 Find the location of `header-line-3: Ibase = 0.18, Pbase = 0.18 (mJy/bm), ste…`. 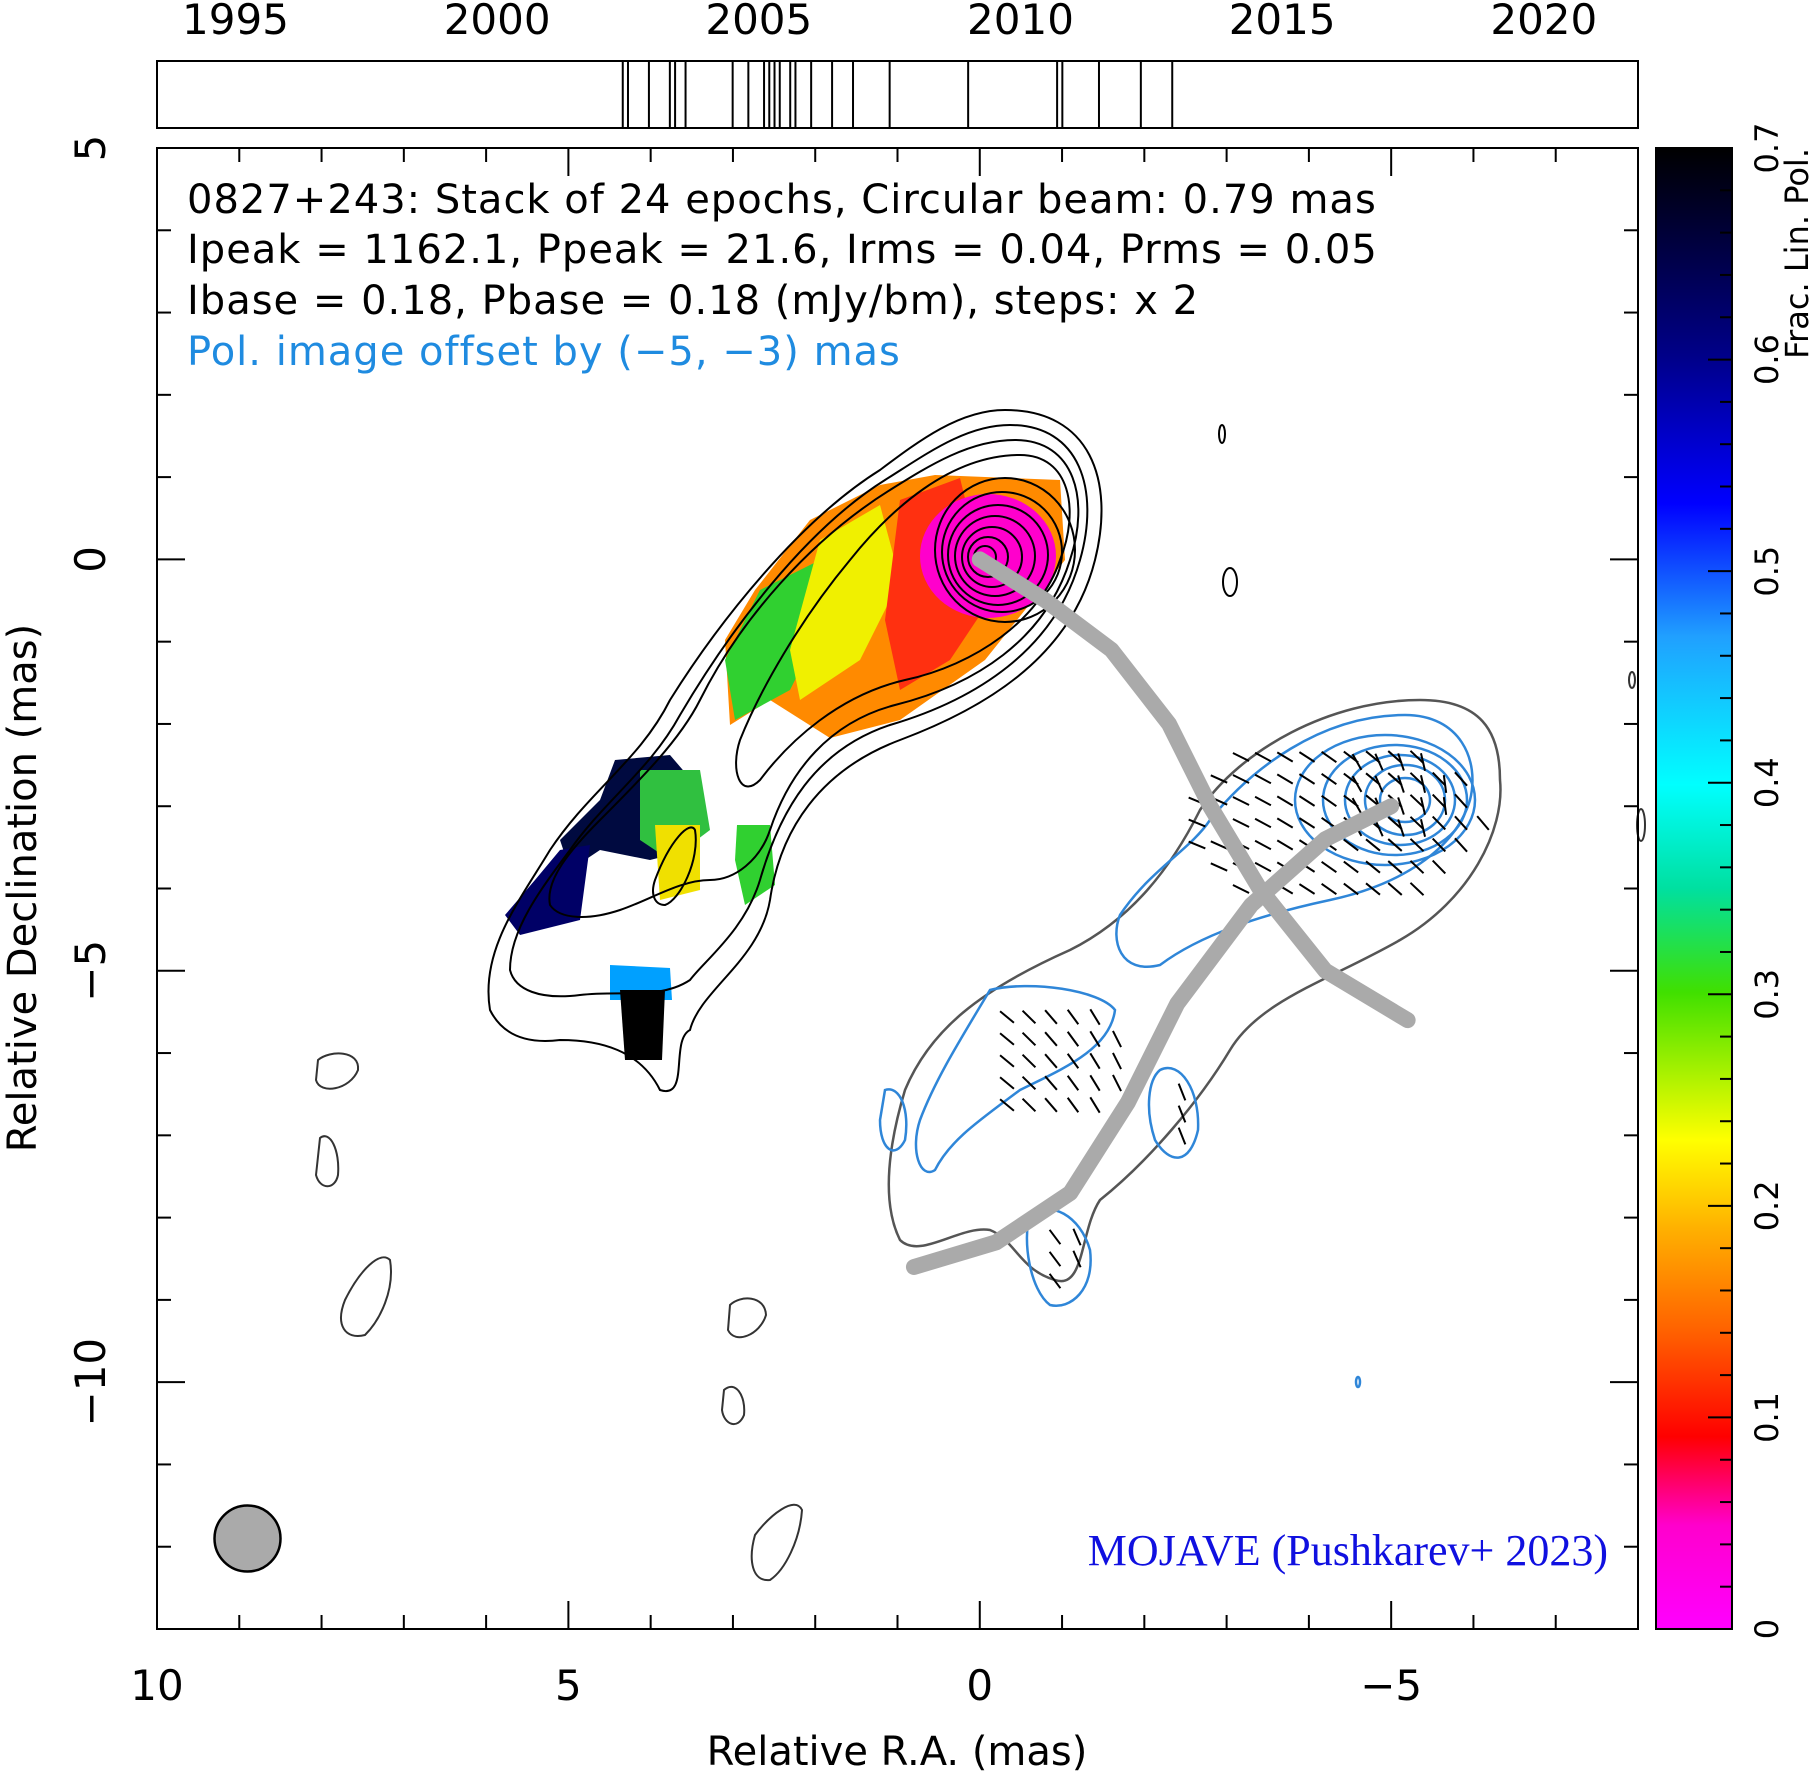

header-line-3: Ibase = 0.18, Pbase = 0.18 (mJy/bm), ste… is located at coordinates (693, 301).